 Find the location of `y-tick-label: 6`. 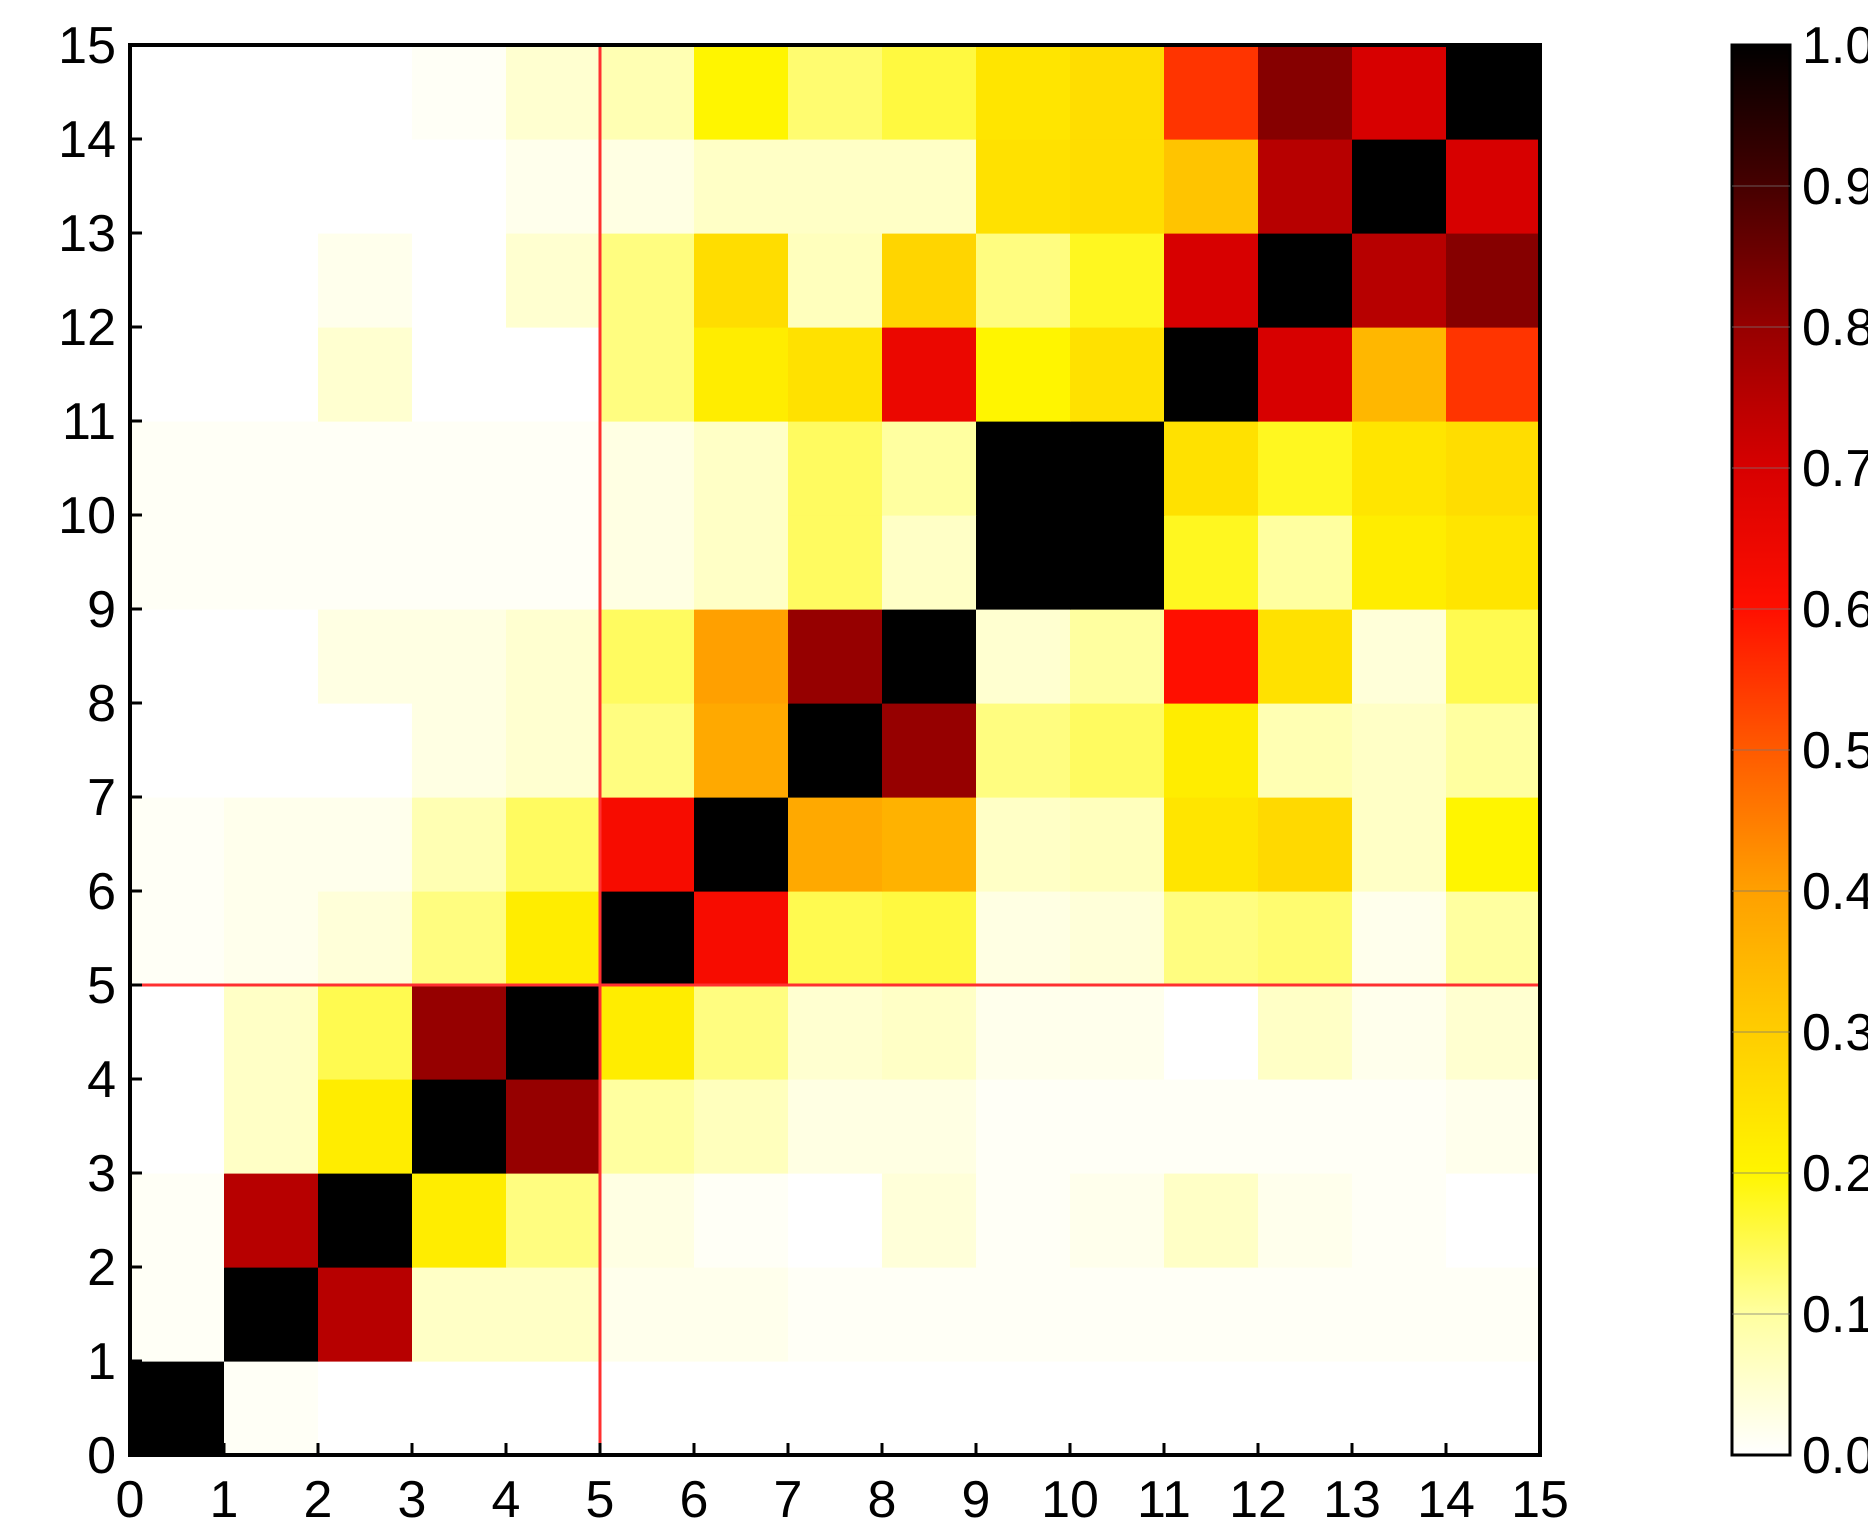

y-tick-label: 6 is located at coordinates (101, 892).